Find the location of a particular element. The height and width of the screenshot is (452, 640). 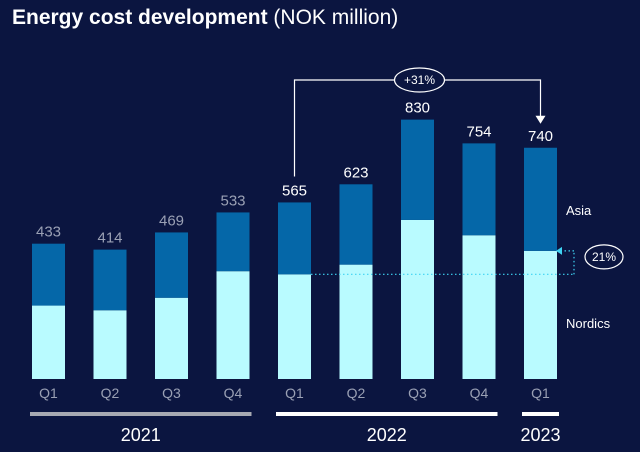

total-label-4: 565 is located at coordinates (294, 190).